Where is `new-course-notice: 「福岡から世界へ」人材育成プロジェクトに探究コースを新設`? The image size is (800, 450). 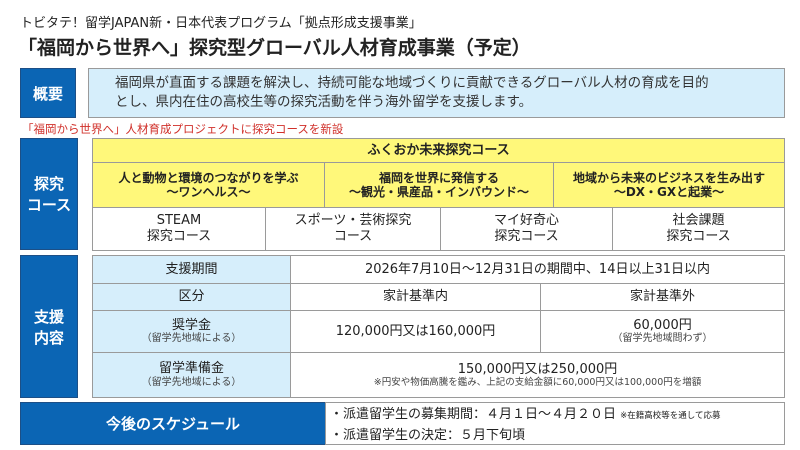
new-course-notice: 「福岡から世界へ」人材育成プロジェクトに探究コースを新設 is located at coordinates (183, 129).